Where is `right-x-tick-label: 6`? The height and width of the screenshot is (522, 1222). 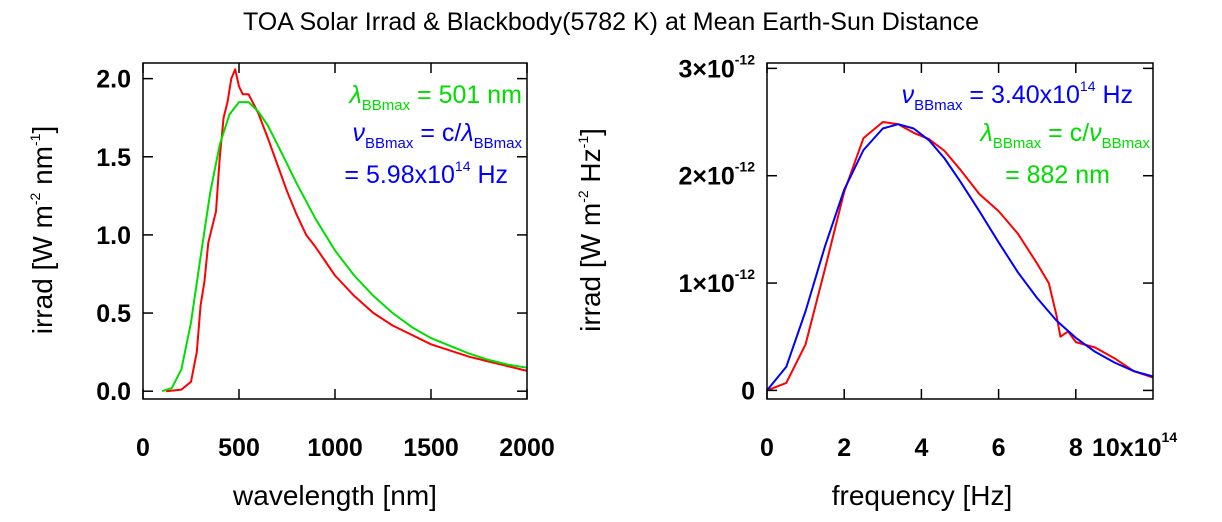
right-x-tick-label: 6 is located at coordinates (999, 448).